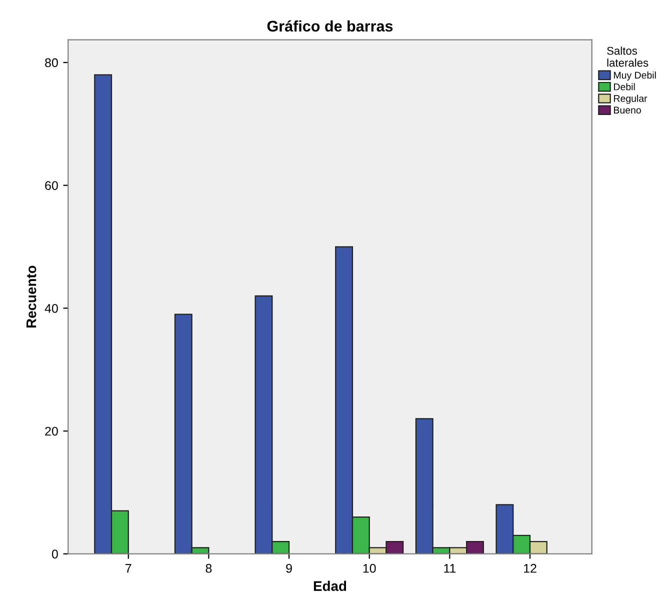 This screenshot has width=668, height=612. What do you see at coordinates (530, 568) in the screenshot?
I see `x-tick-label: 12` at bounding box center [530, 568].